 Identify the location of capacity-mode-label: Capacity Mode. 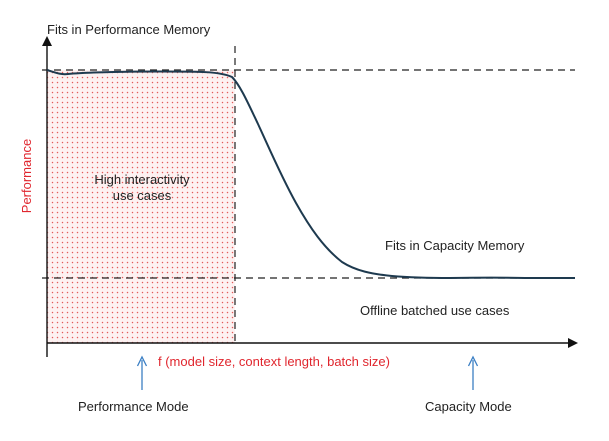
(468, 406).